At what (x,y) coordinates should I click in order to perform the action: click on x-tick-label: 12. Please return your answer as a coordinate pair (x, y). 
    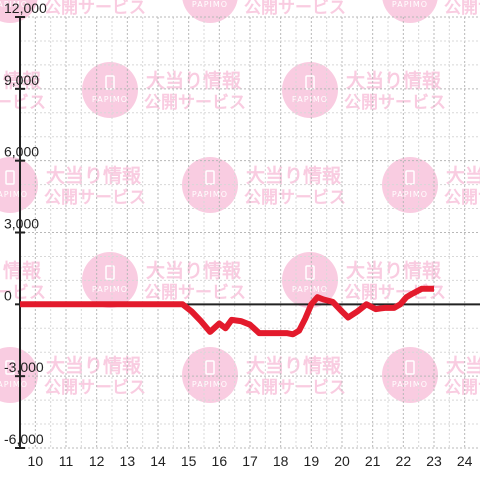
    Looking at the image, I should click on (97, 461).